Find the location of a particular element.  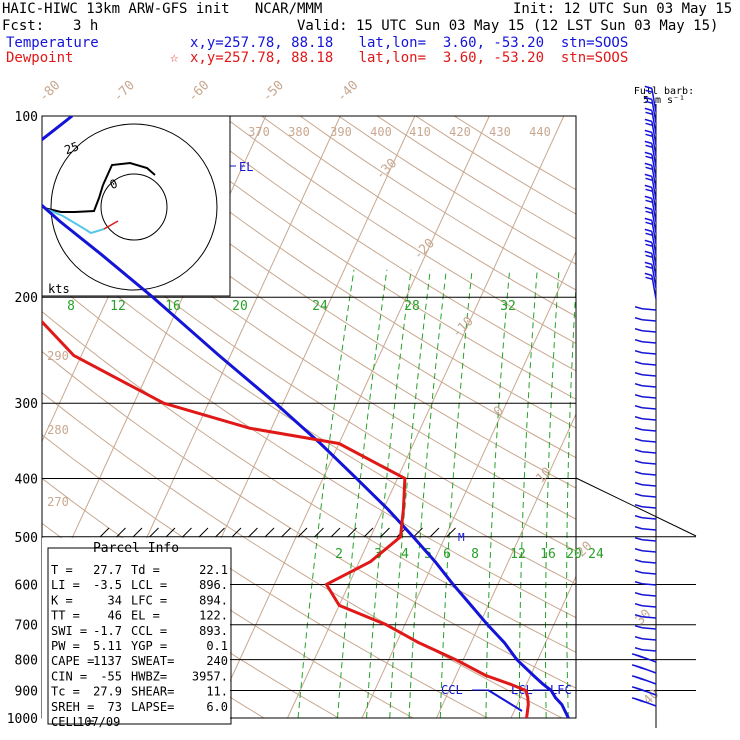

ccl-label: CCL is located at coordinates (452, 690).